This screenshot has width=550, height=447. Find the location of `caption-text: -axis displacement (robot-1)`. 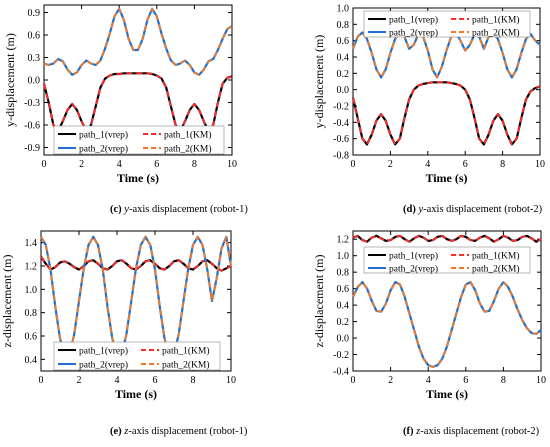

caption-text: -axis displacement (robot-1) is located at coordinates (187, 431).